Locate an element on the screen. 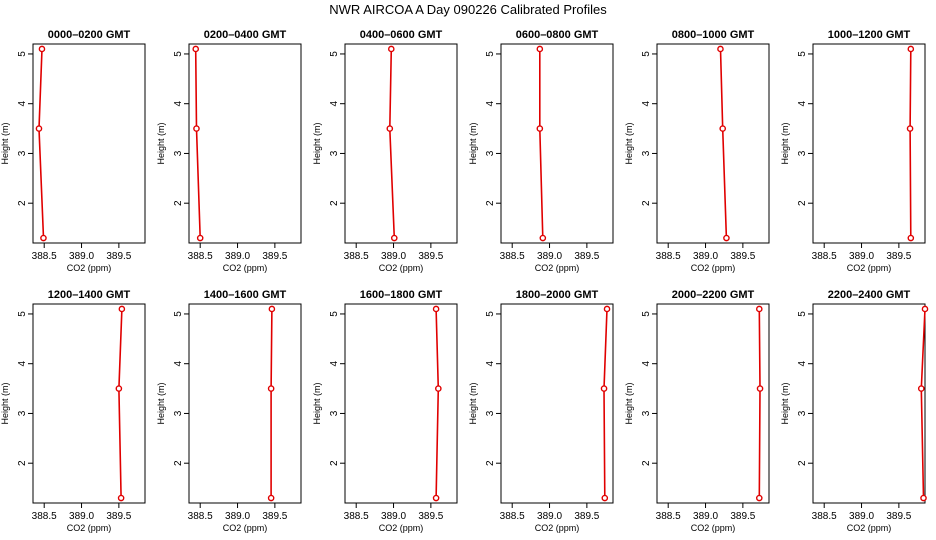 This screenshot has width=936, height=540. panel-title: 0000–0200 GMT is located at coordinates (89, 35).